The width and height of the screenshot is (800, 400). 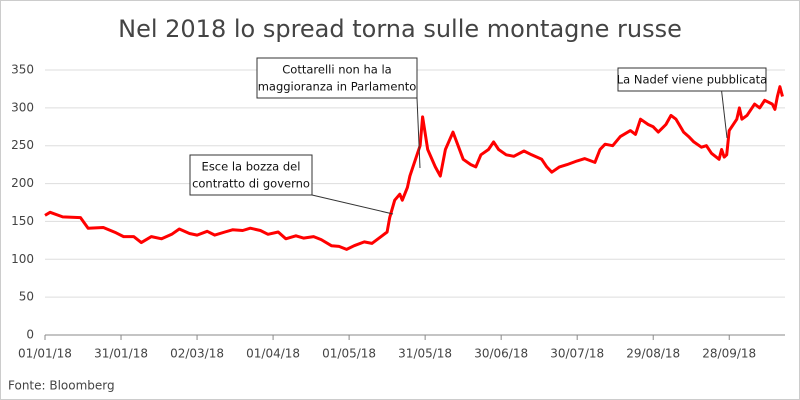 What do you see at coordinates (22, 183) in the screenshot?
I see `y-tick-label: 200` at bounding box center [22, 183].